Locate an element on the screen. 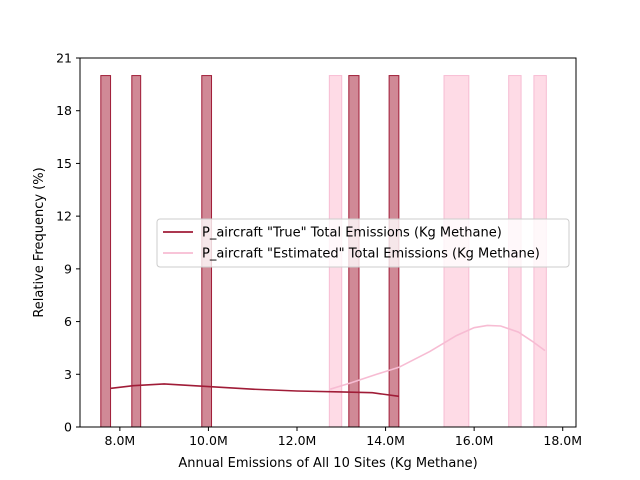 The width and height of the screenshot is (640, 480). legend-box is located at coordinates (363, 243).